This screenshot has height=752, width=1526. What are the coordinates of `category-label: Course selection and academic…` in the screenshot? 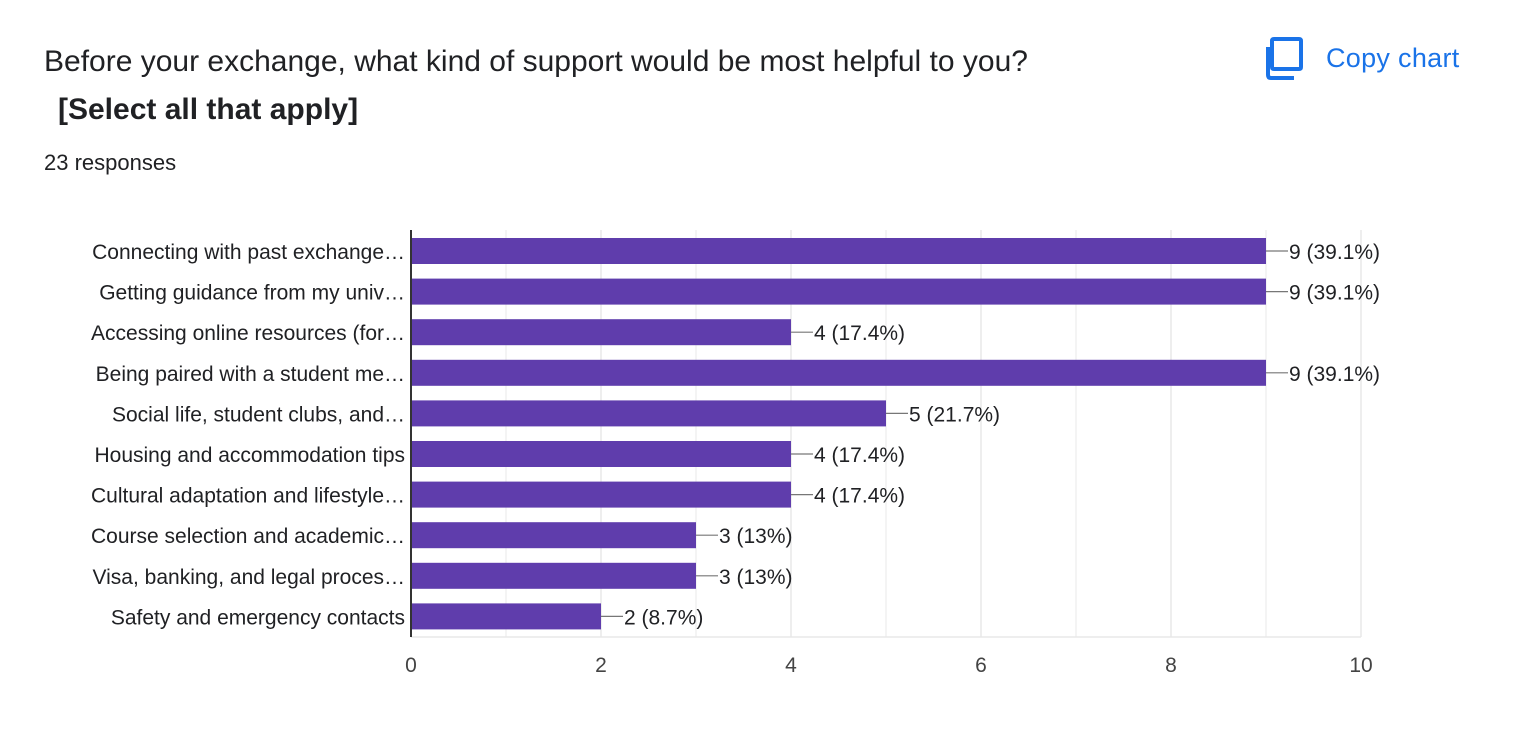 It's located at (248, 536).